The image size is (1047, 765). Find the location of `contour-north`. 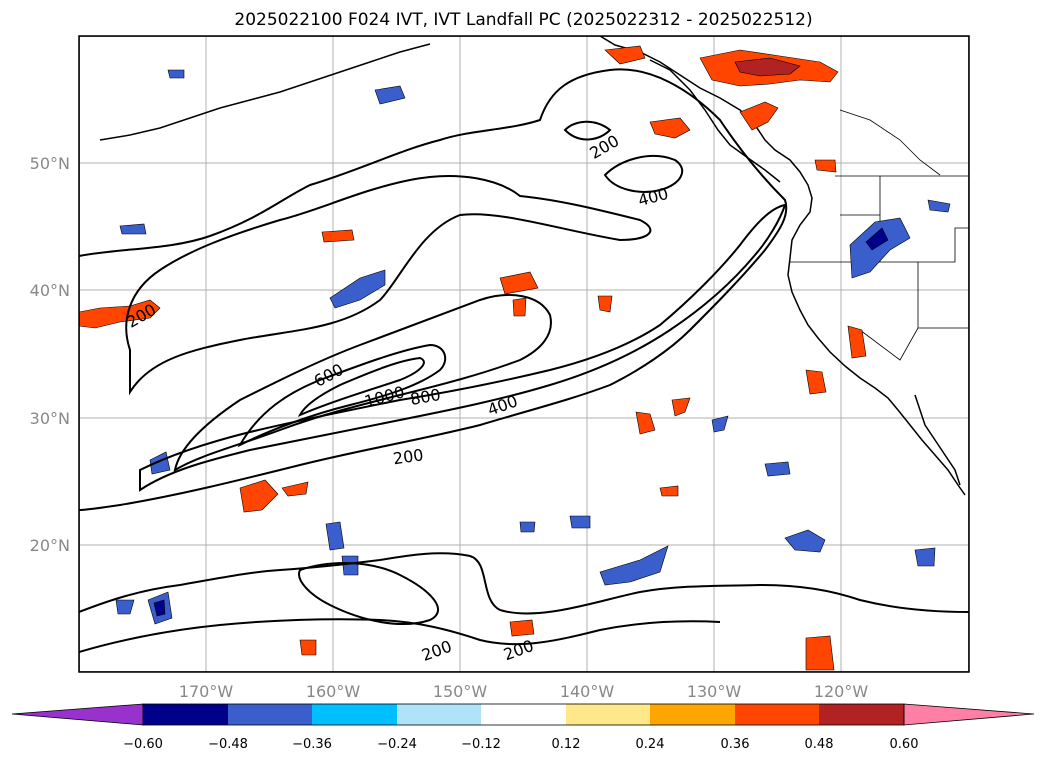

contour-north is located at coordinates (587, 130).